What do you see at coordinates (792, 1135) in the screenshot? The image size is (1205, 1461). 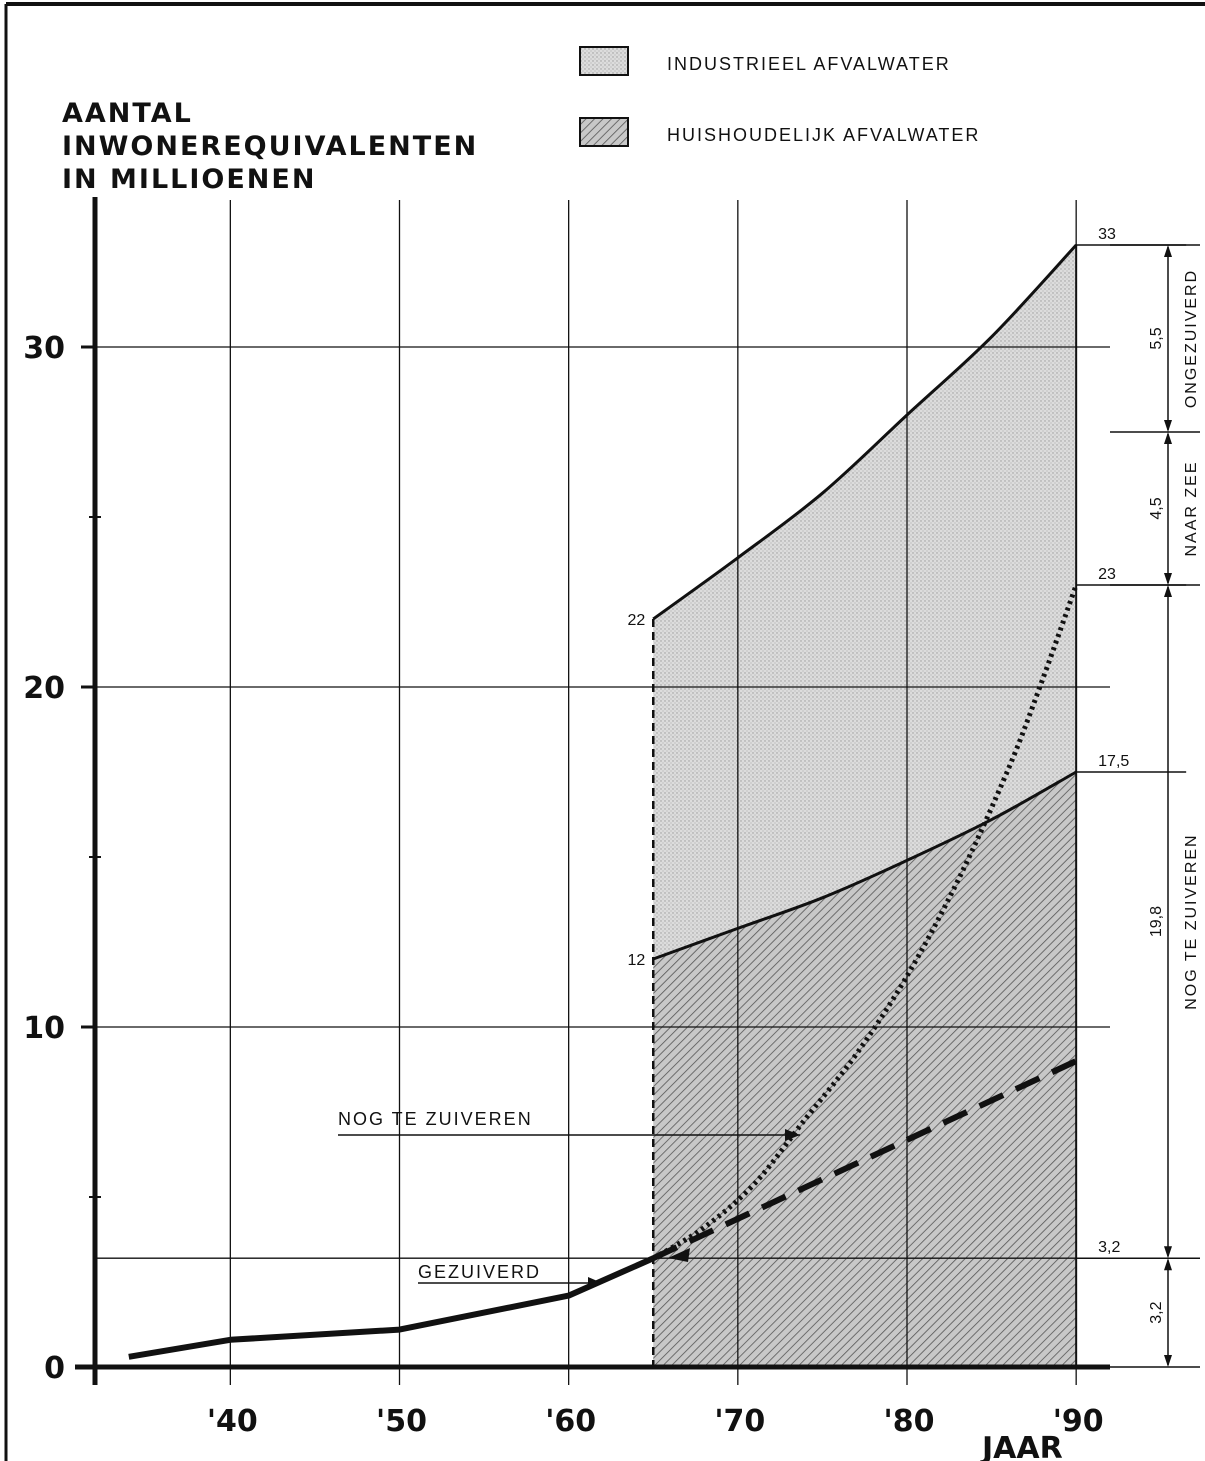 I see `annotation-nog-te-zuiveren-arrow` at bounding box center [792, 1135].